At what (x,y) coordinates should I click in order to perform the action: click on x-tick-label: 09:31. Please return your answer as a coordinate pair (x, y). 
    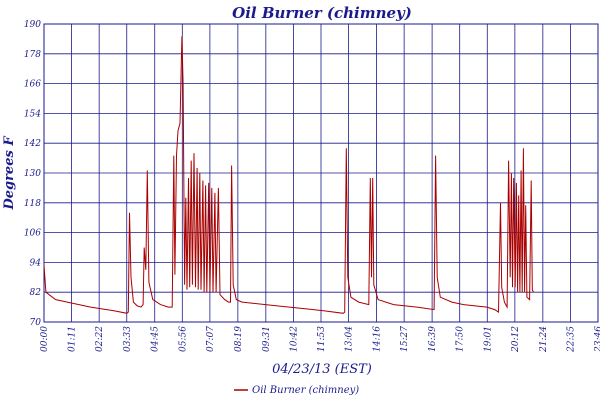
    Looking at the image, I should click on (267, 339).